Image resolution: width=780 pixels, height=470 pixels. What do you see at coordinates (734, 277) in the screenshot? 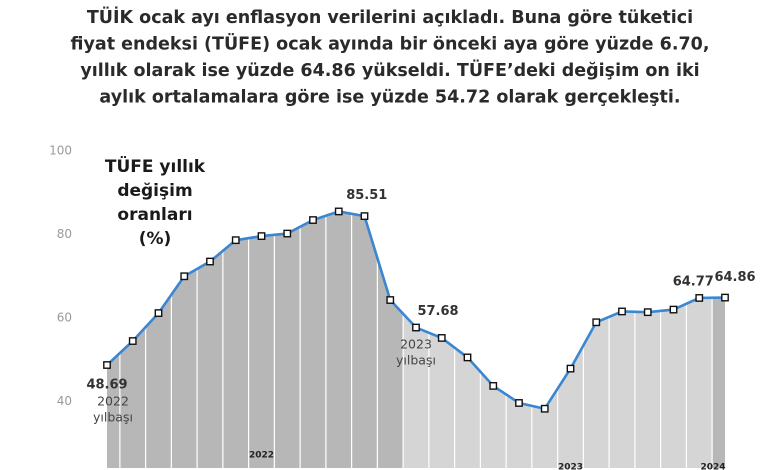
I see `value-label: 64.86` at bounding box center [734, 277].